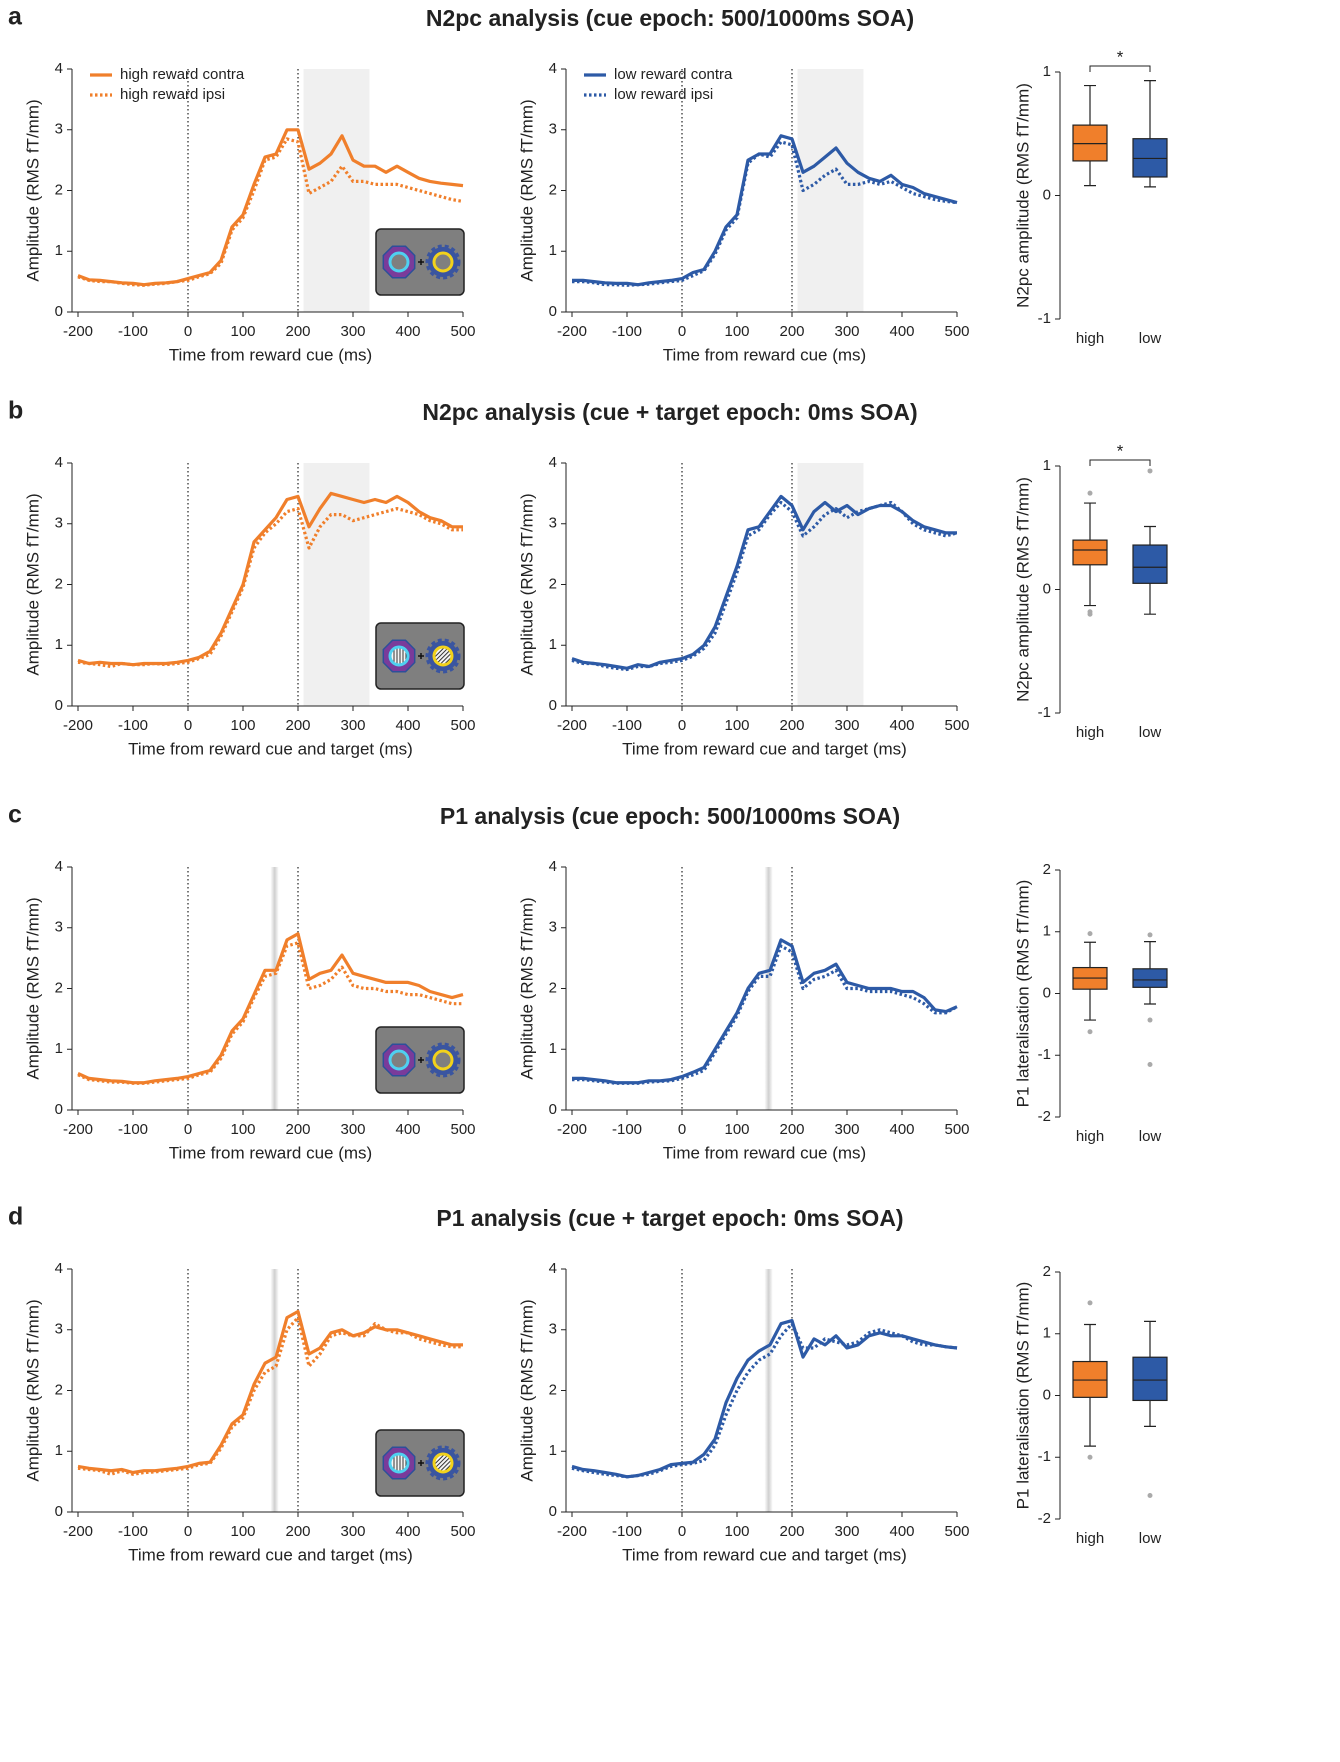 Image resolution: width=1340 pixels, height=1762 pixels. What do you see at coordinates (182, 74) in the screenshot?
I see `legend-label: high reward contra` at bounding box center [182, 74].